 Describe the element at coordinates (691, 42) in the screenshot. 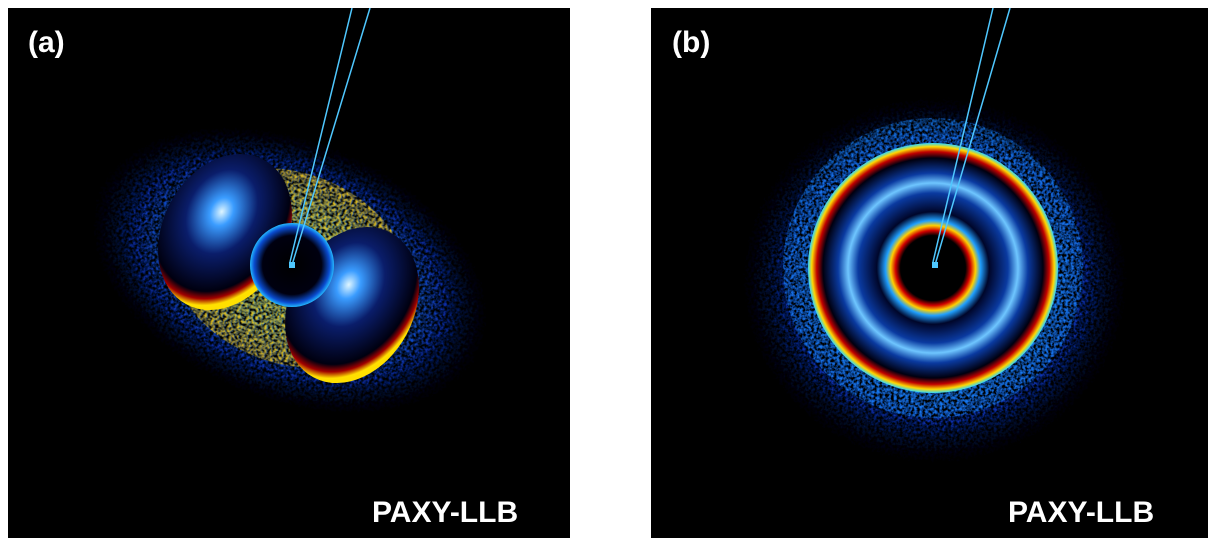

I see `panel-label: (b)` at that location.